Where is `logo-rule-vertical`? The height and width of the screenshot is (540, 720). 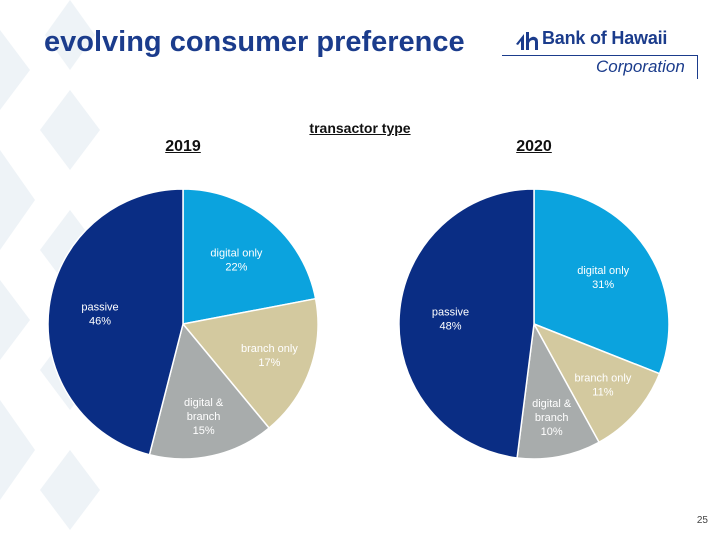
logo-rule-vertical is located at coordinates (697, 67).